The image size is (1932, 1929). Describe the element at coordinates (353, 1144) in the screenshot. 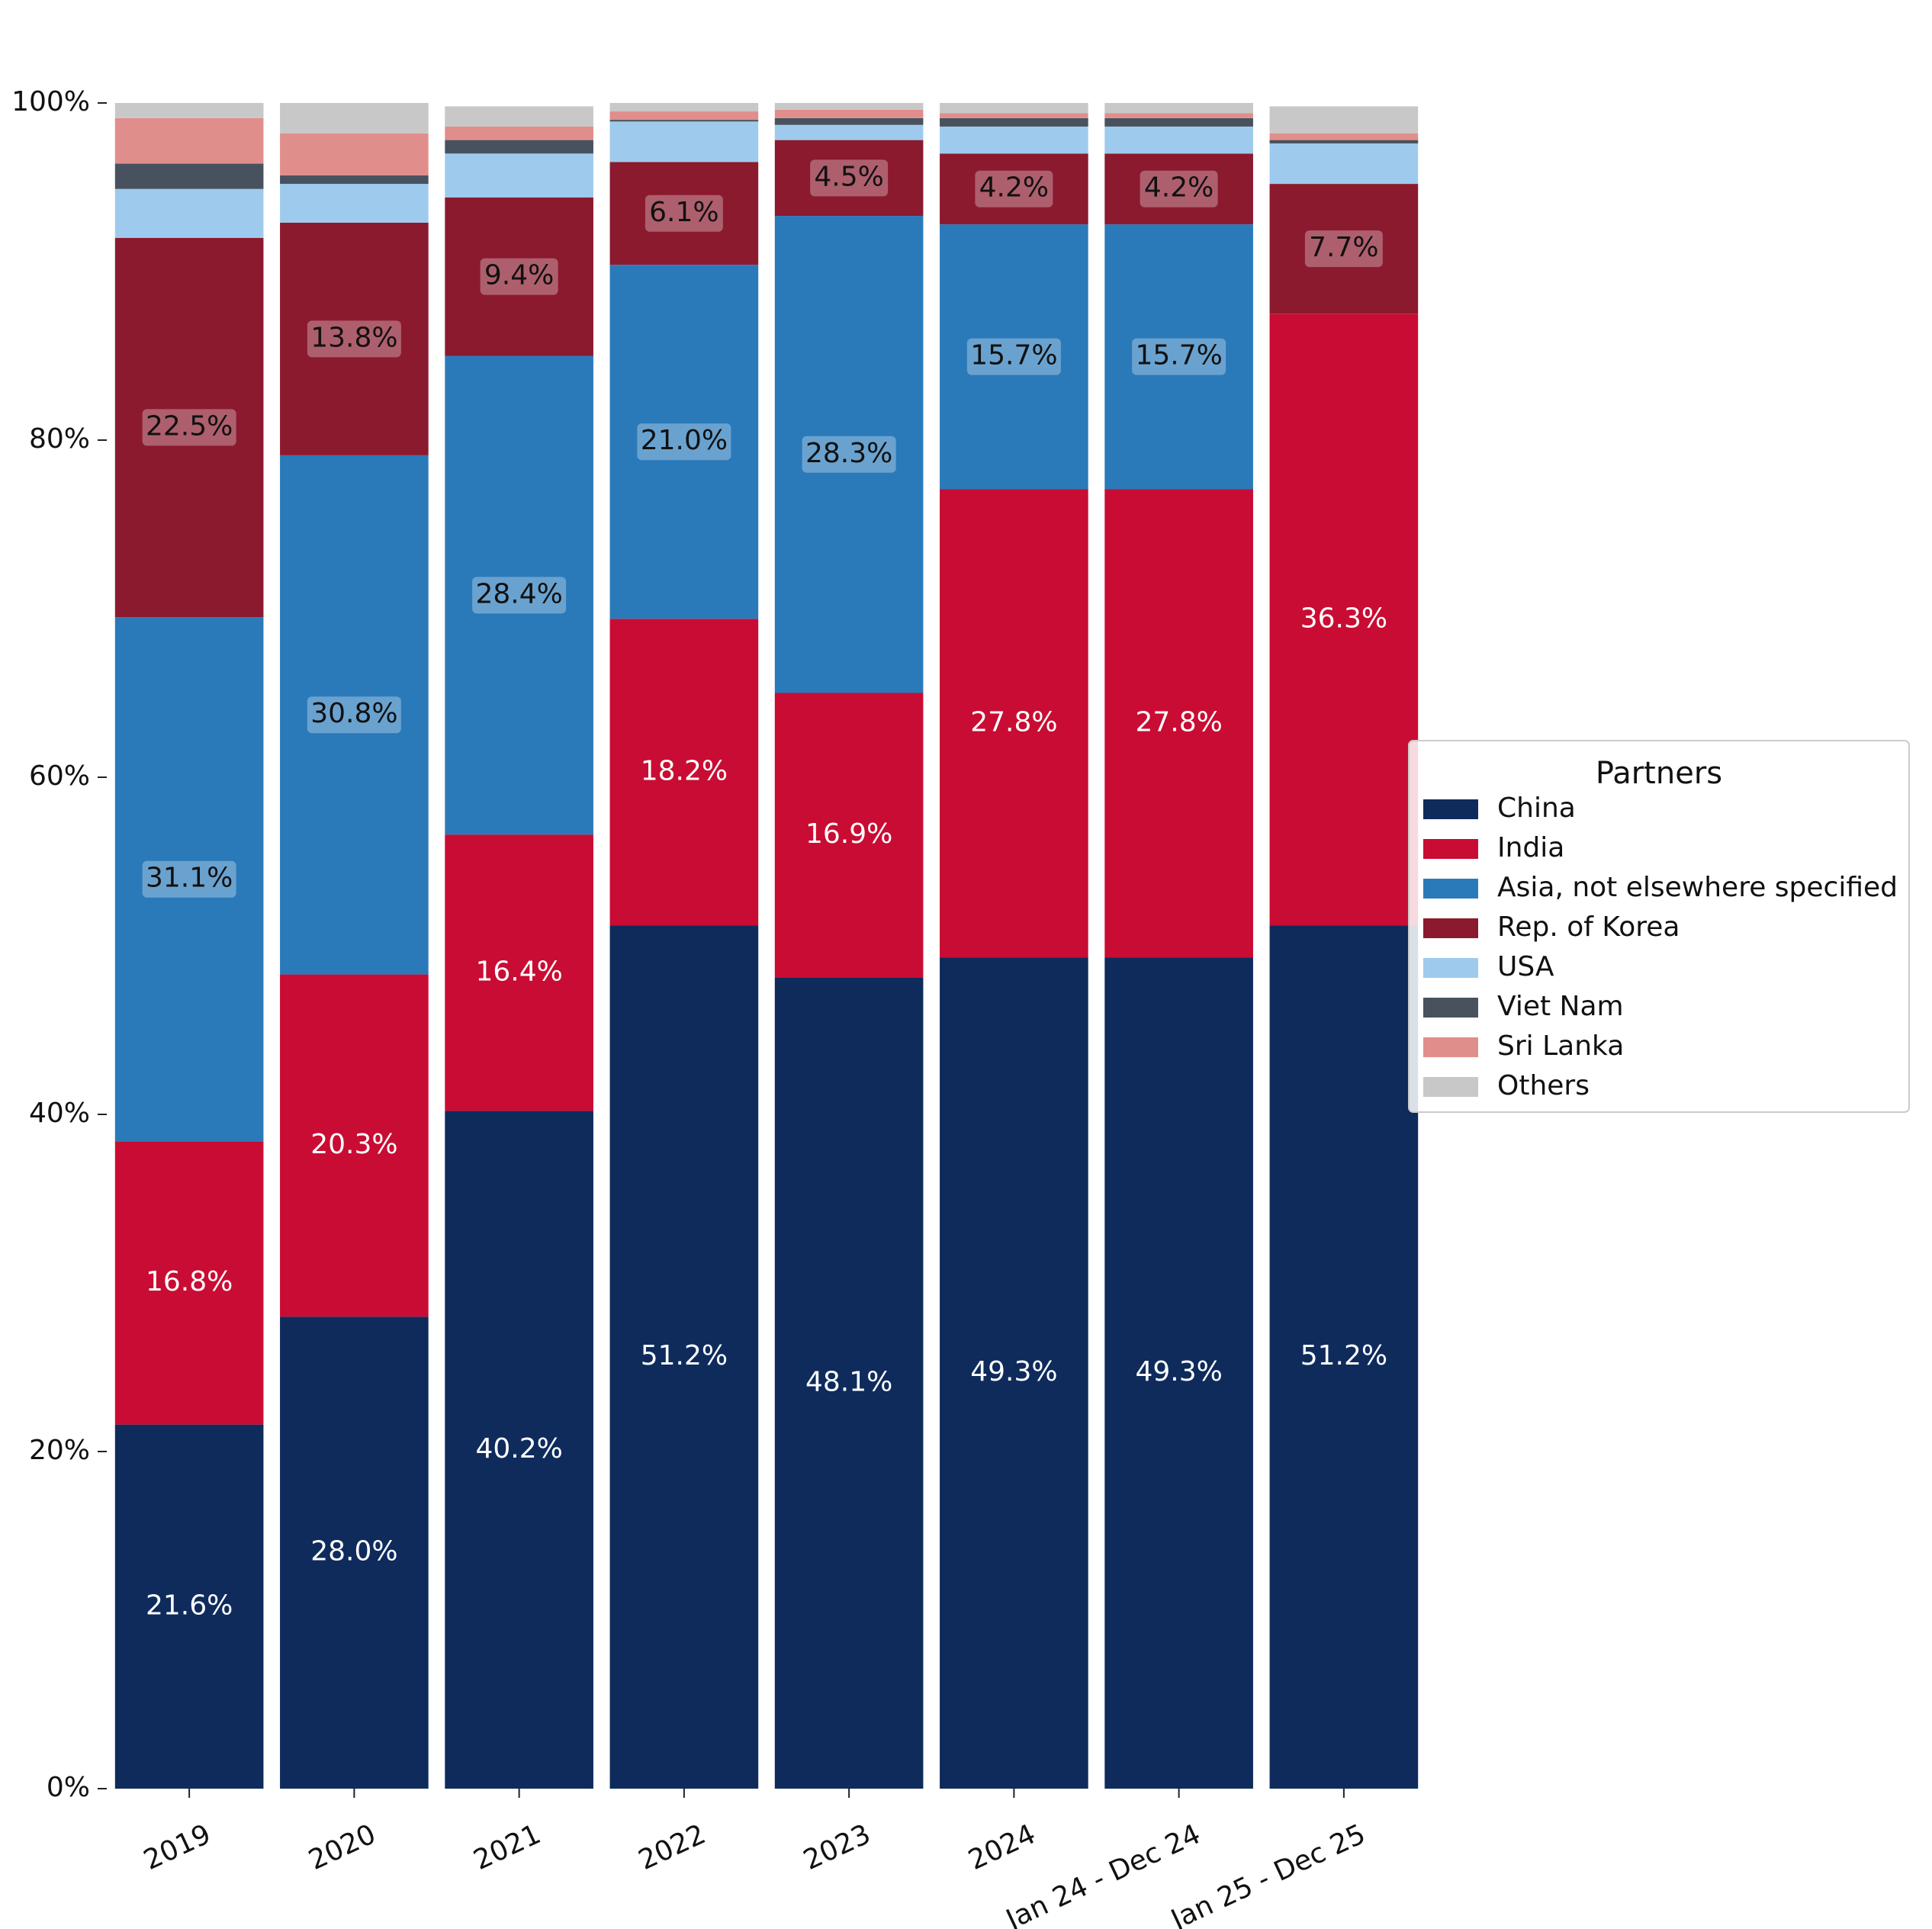

I see `value-label: 20.3%` at that location.